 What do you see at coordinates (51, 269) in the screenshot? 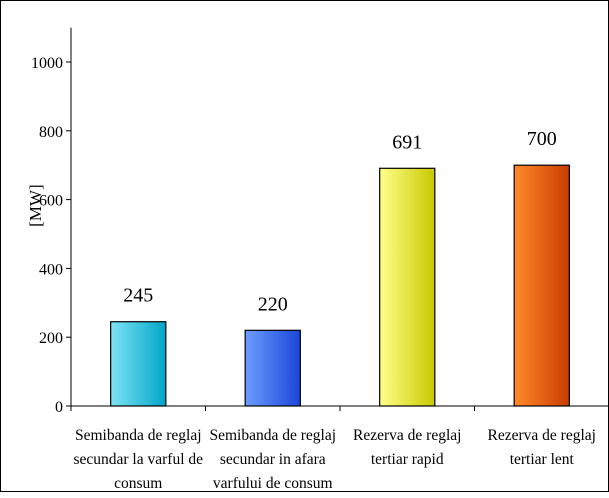
I see `y-tick-label: 400` at bounding box center [51, 269].